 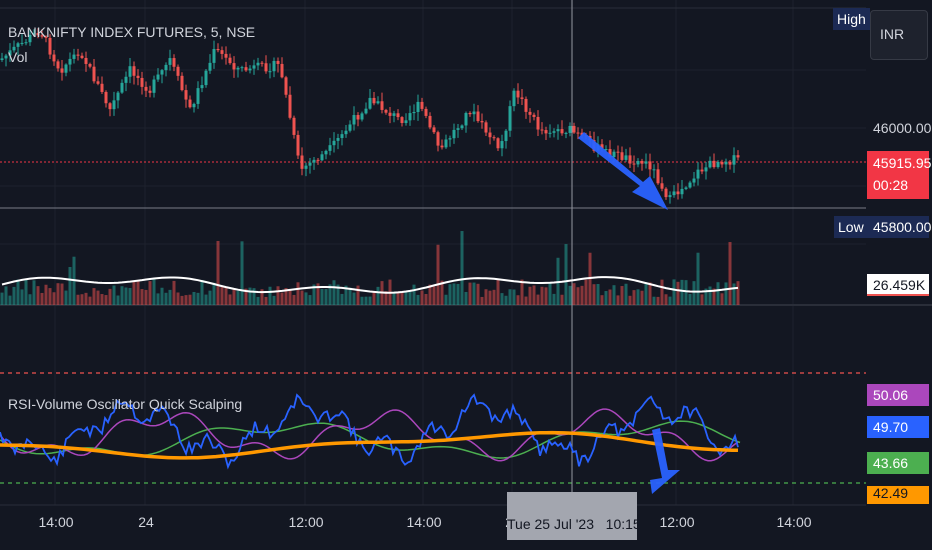 I want to click on volume-bars, so click(x=370, y=268).